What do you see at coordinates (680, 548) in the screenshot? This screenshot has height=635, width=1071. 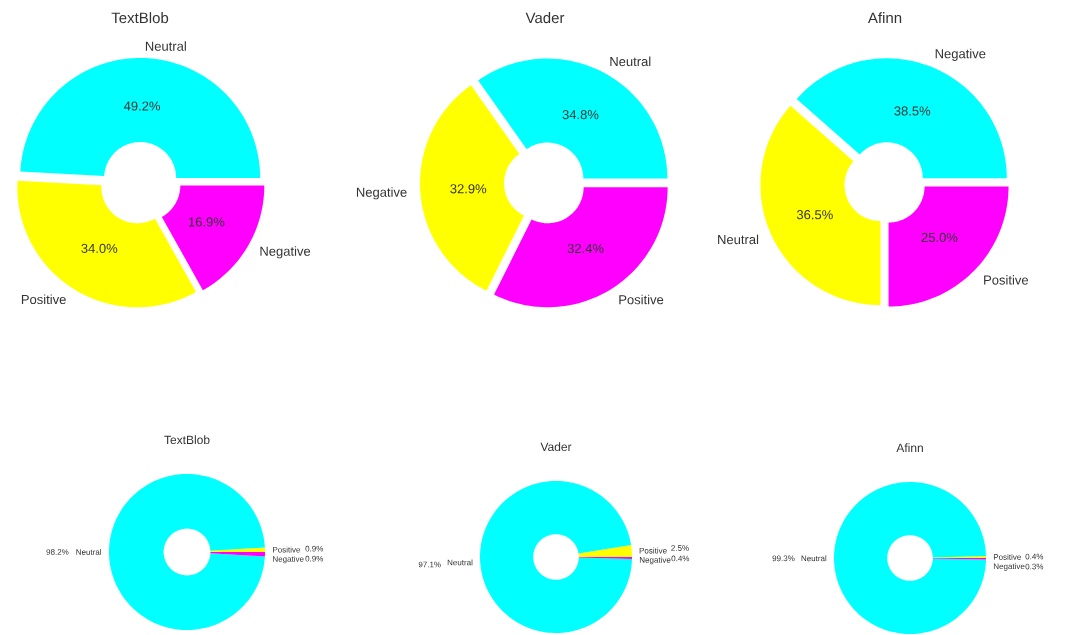 I see `data-label: 2.5%` at bounding box center [680, 548].